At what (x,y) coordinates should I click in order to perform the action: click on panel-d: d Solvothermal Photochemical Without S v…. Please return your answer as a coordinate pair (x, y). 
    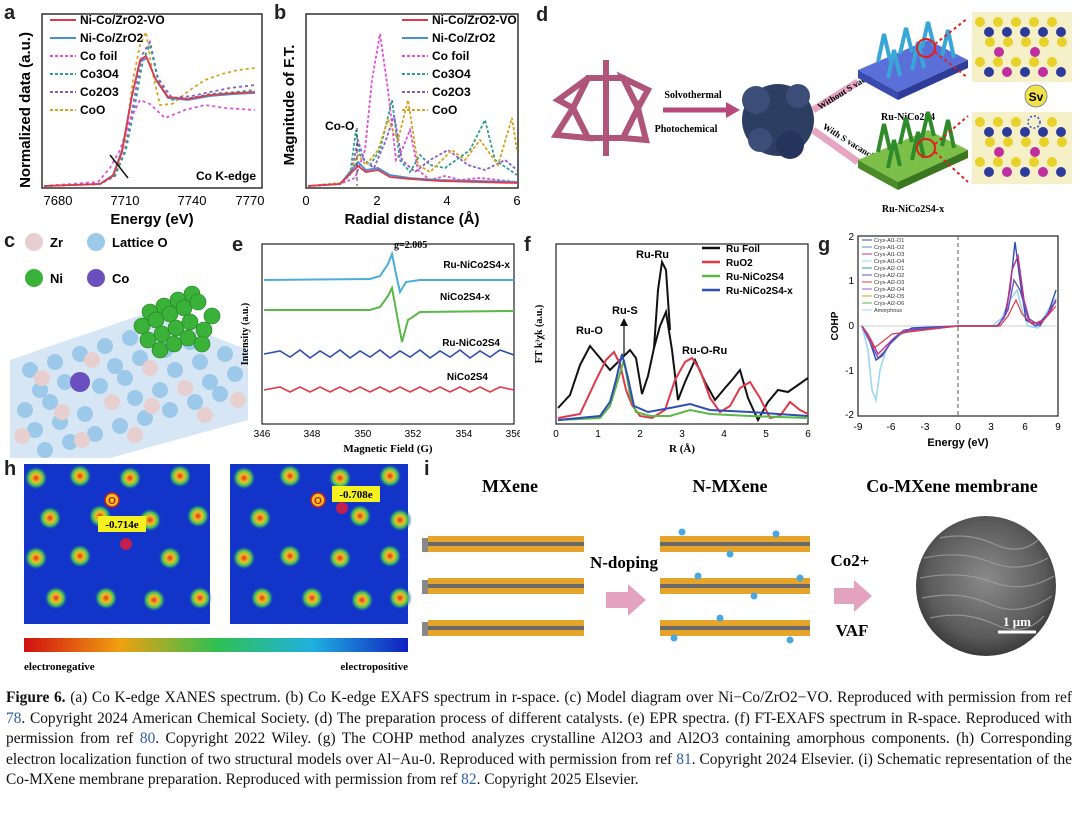
    Looking at the image, I should click on (804, 115).